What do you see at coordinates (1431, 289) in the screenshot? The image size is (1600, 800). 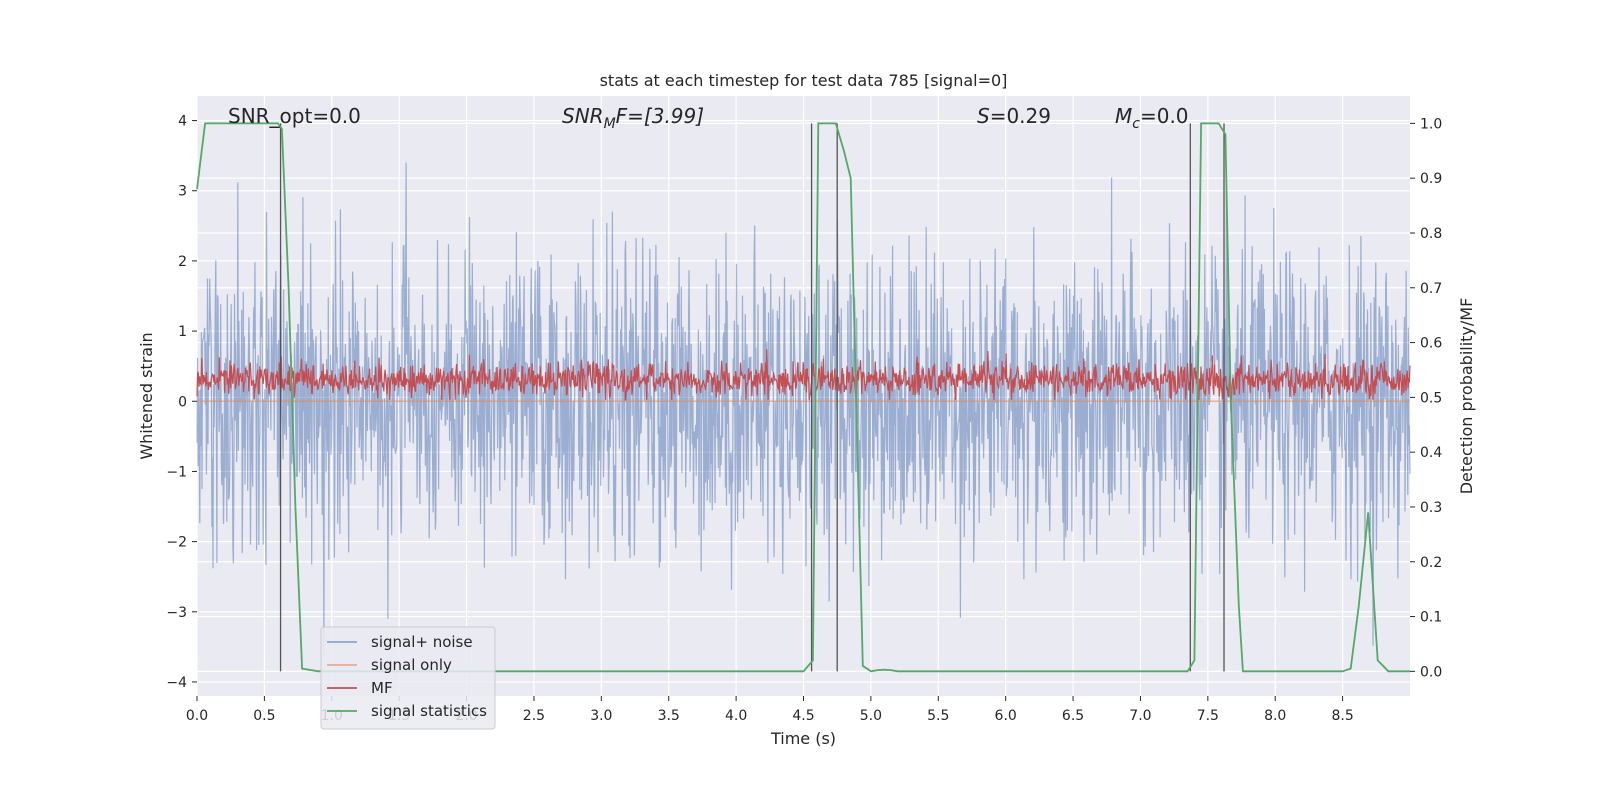 I see `y-right-tick-label: 0.7` at bounding box center [1431, 289].